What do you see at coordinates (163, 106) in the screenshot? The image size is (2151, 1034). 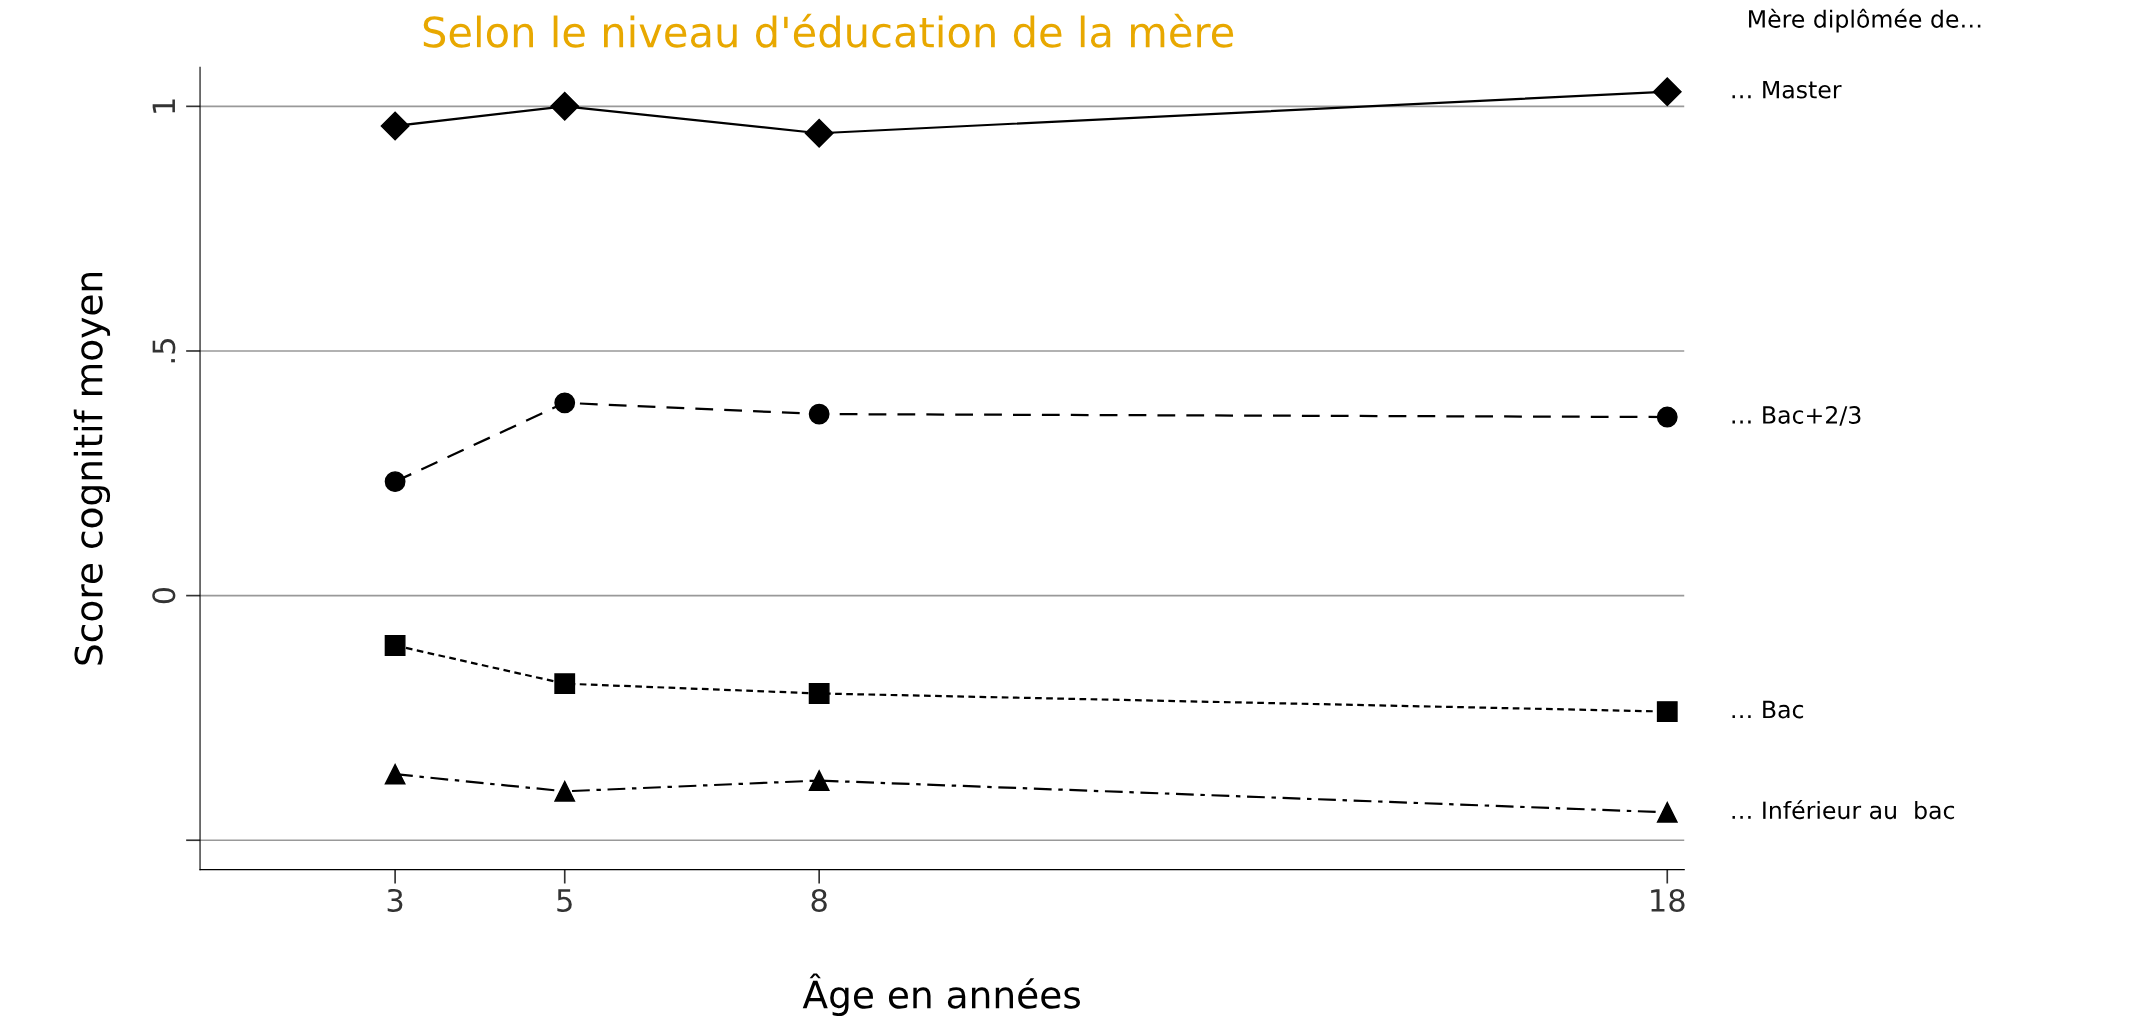 I see `y-tick-label: 1` at bounding box center [163, 106].